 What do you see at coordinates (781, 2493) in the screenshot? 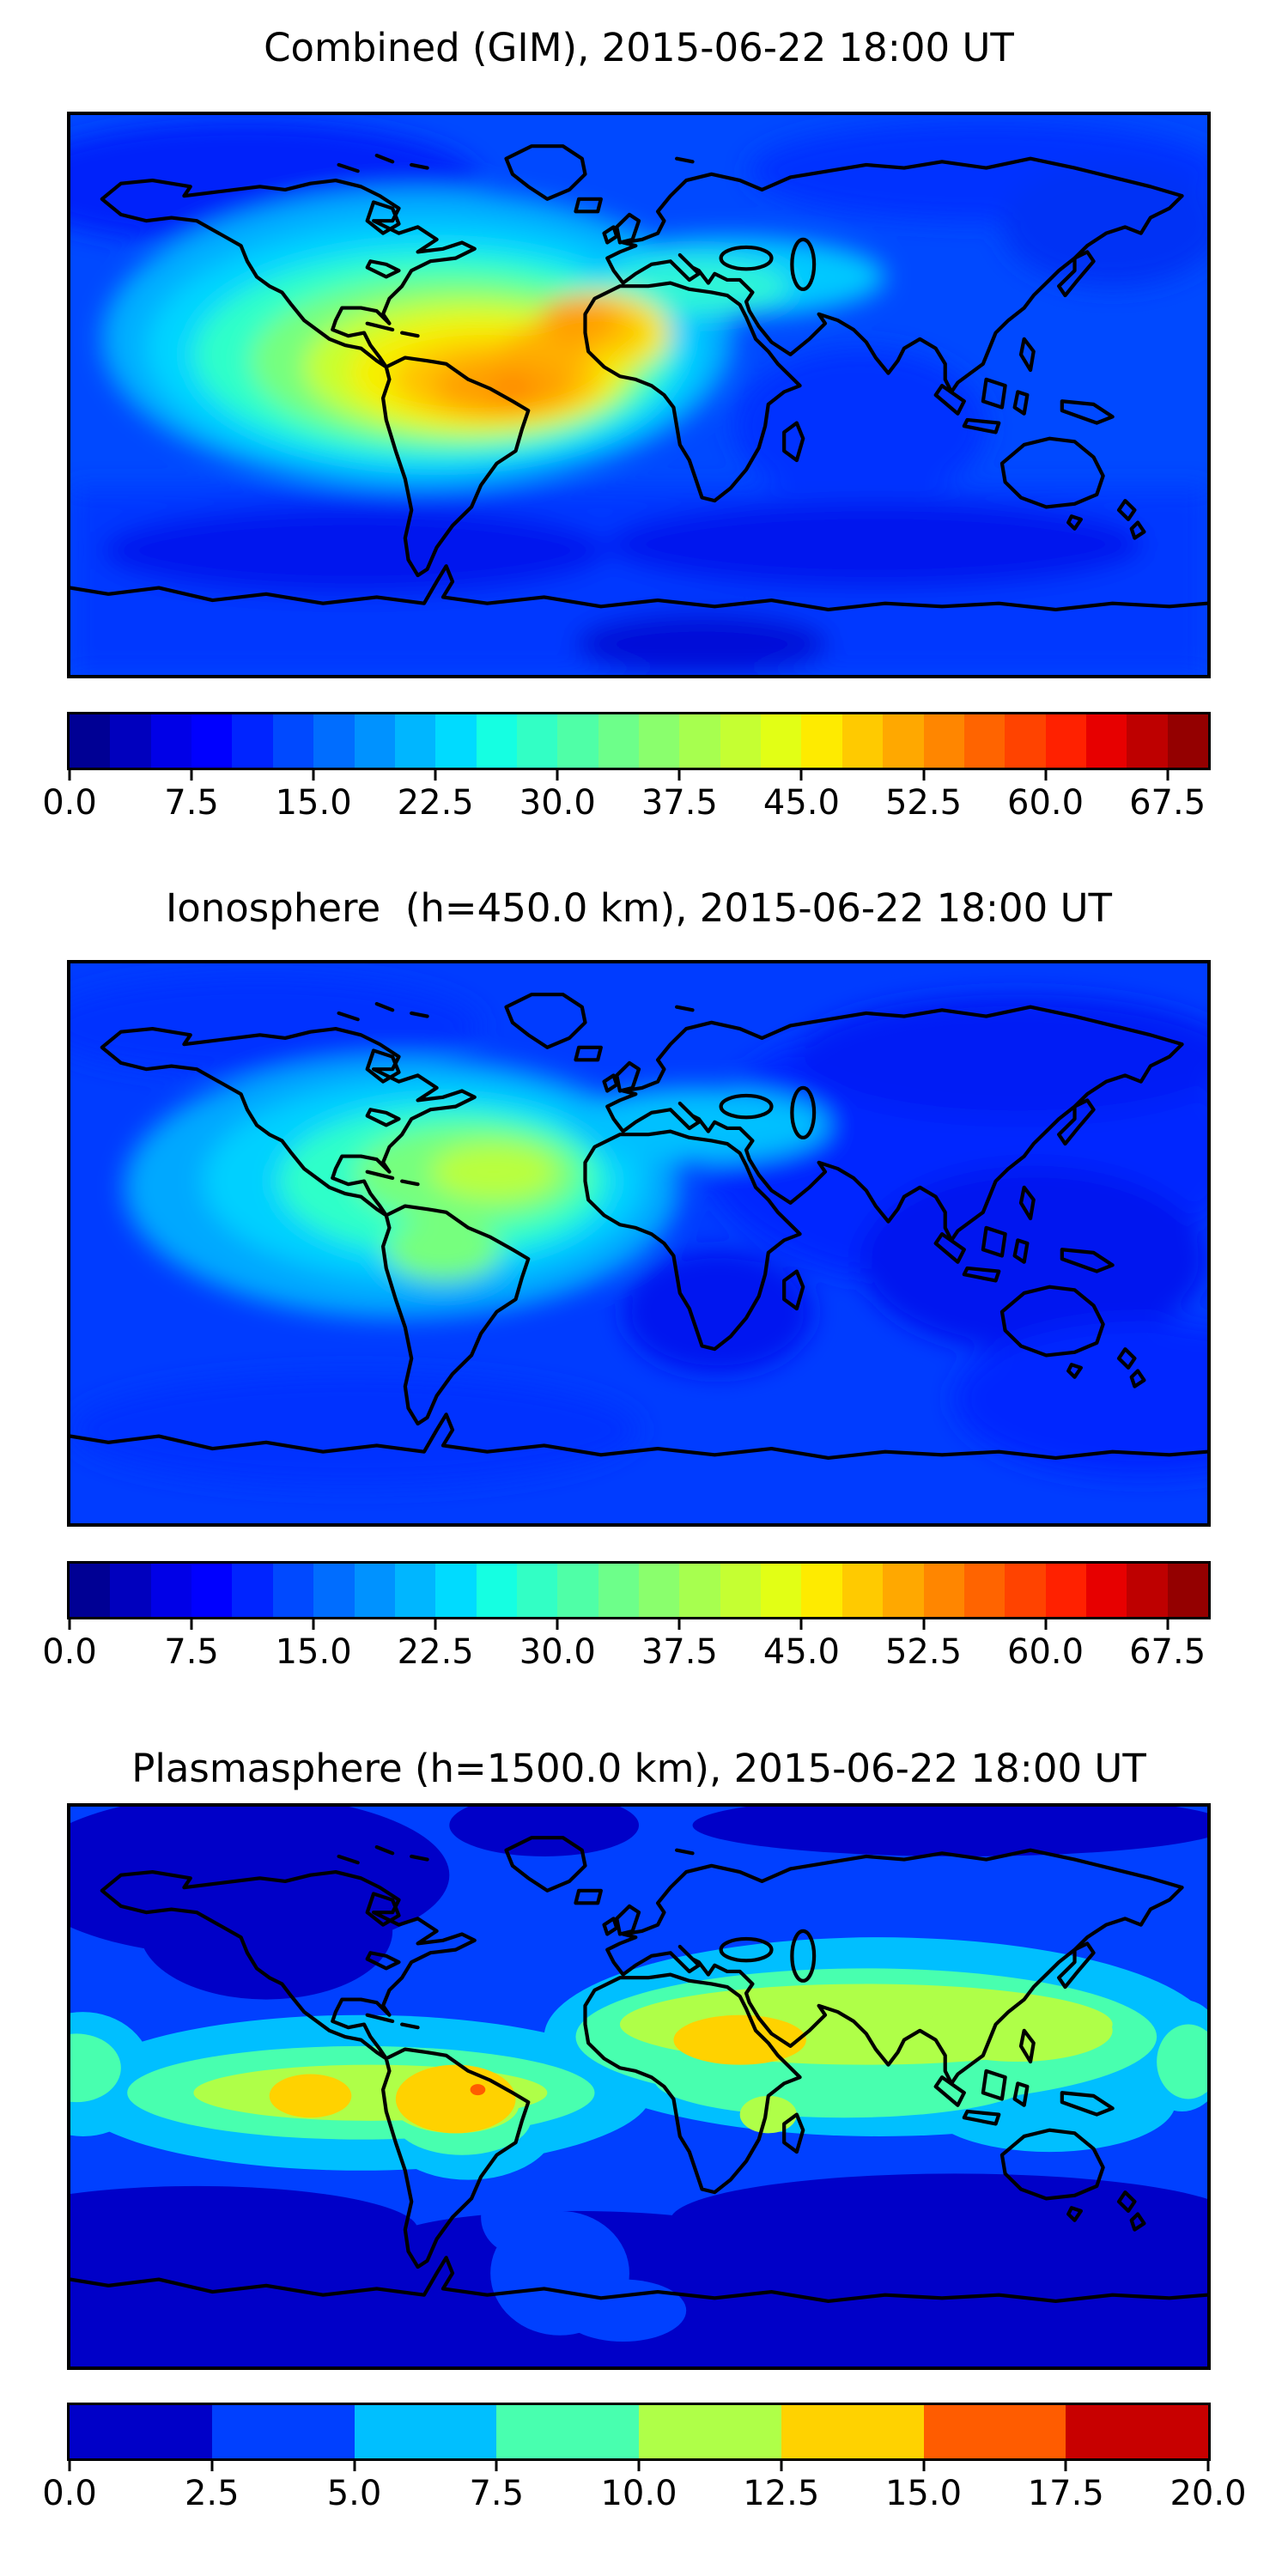
I see `tick-label: 12.5` at bounding box center [781, 2493].